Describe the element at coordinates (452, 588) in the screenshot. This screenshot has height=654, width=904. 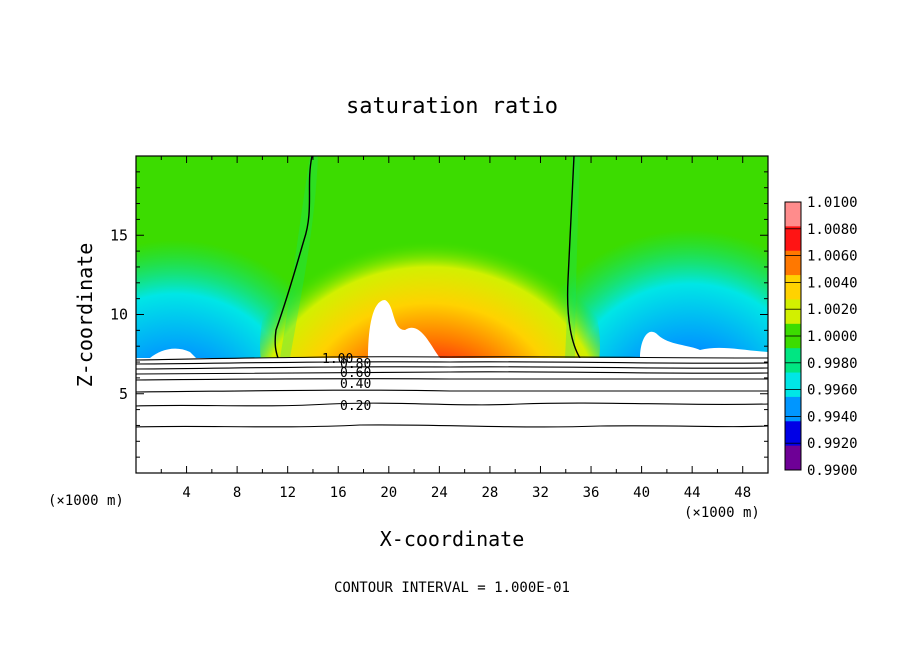
I see `contour-interval: CONTOUR INTERVAL = 1.000E-01` at that location.